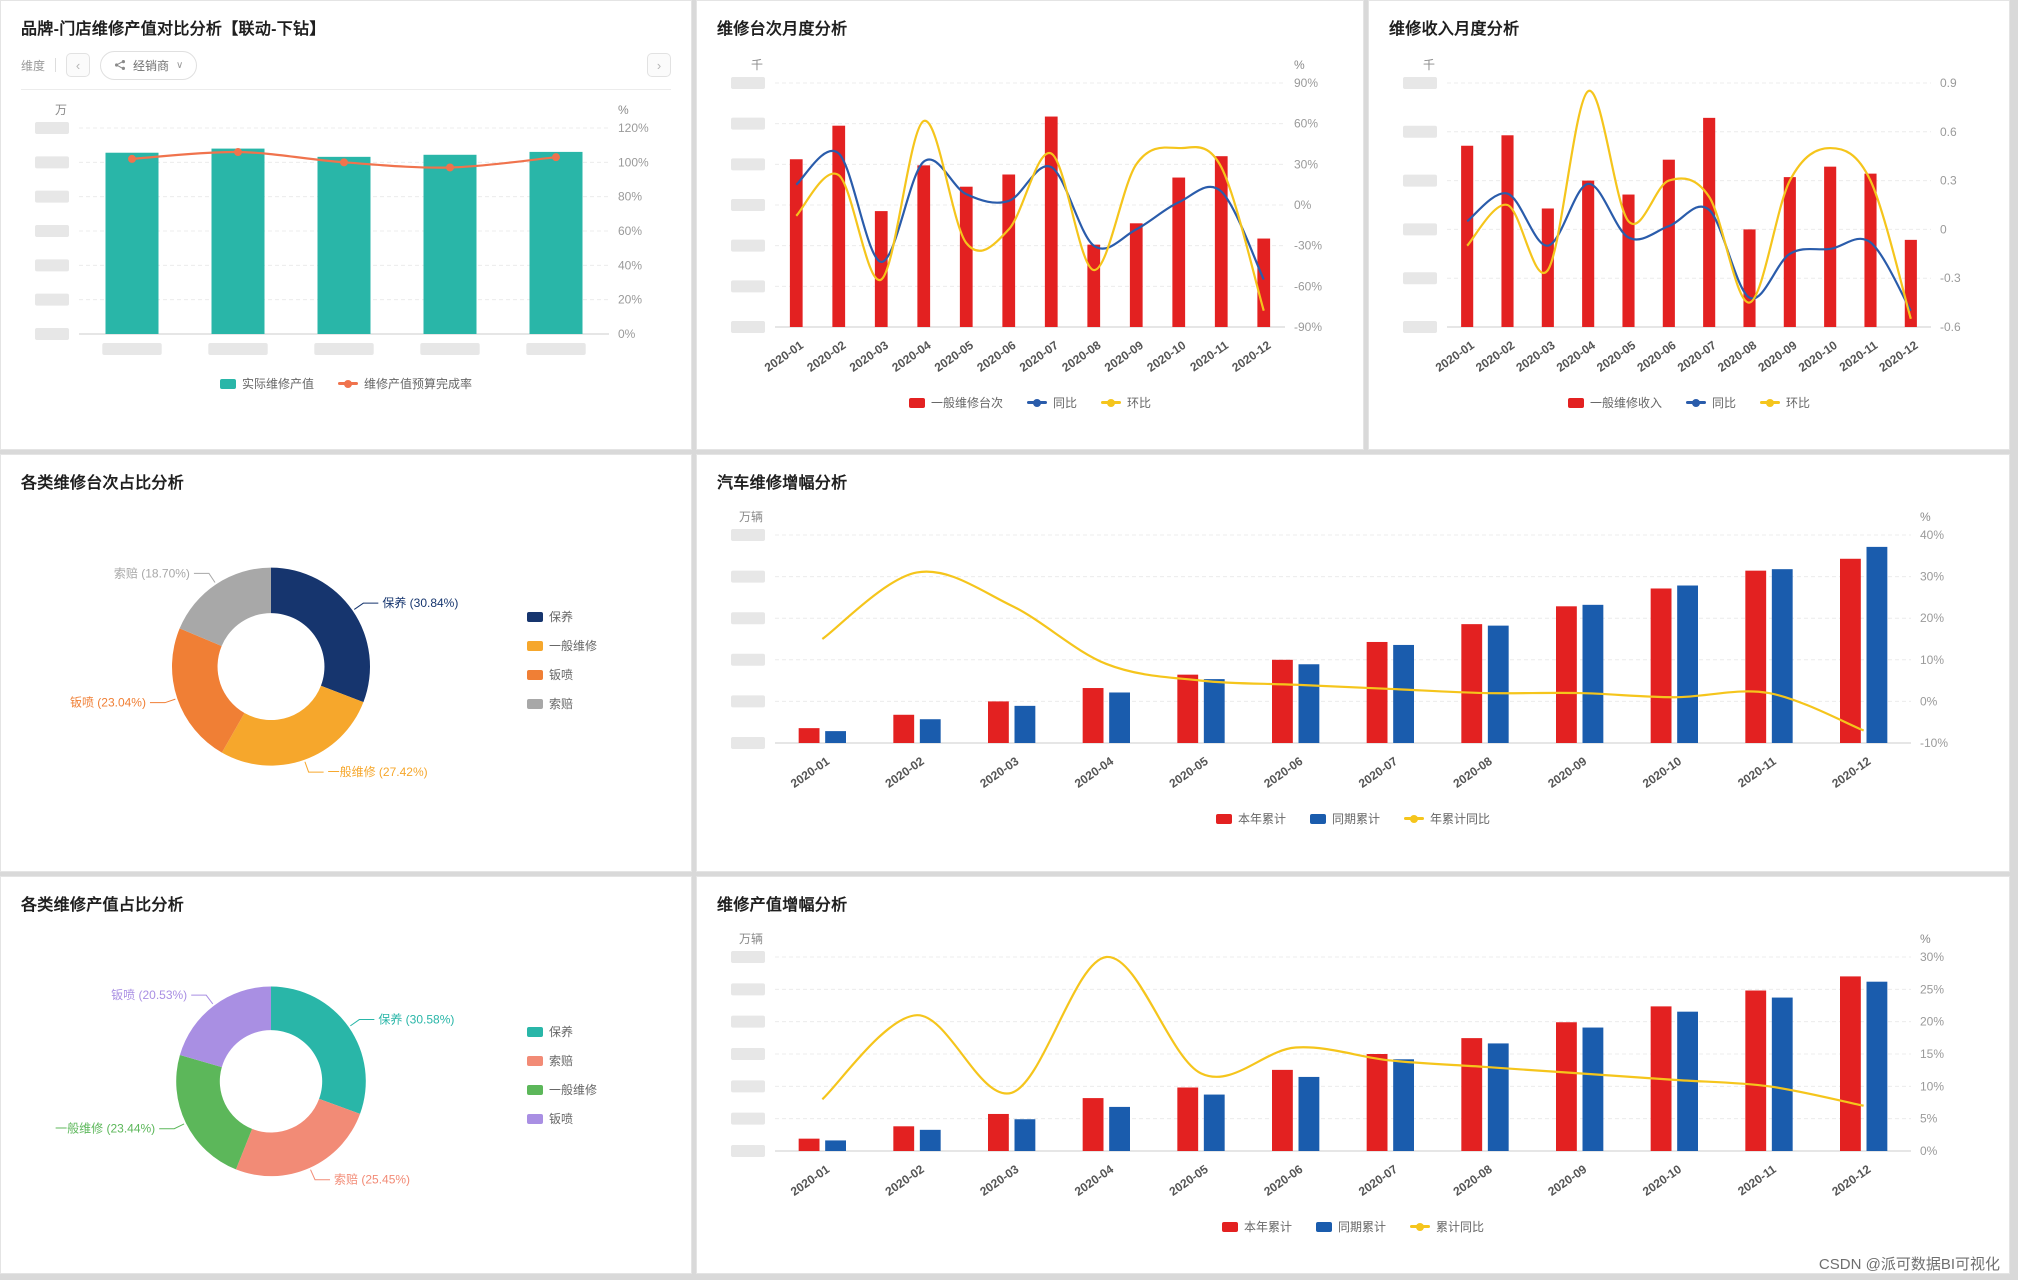 The height and width of the screenshot is (1280, 2018). I want to click on svg-text: -0.3, so click(1950, 278).